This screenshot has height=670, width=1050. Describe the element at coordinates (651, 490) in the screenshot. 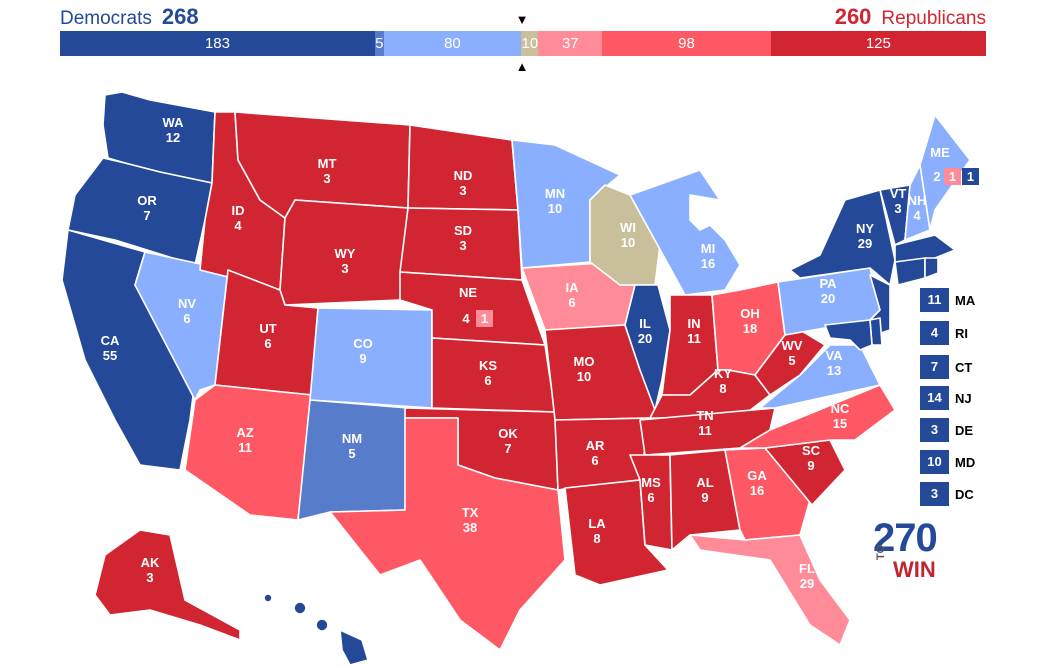

I see `state-label-ms: MS 6` at that location.